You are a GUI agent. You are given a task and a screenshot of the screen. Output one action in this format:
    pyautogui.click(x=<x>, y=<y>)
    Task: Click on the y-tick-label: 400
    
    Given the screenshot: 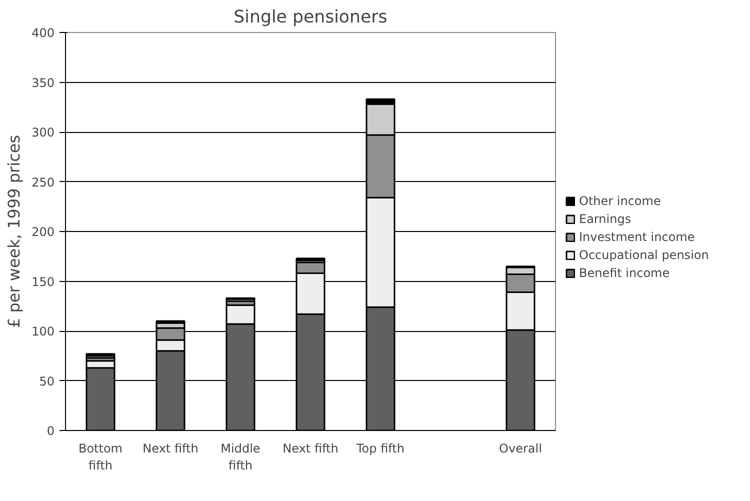 What is the action you would take?
    pyautogui.click(x=43, y=33)
    